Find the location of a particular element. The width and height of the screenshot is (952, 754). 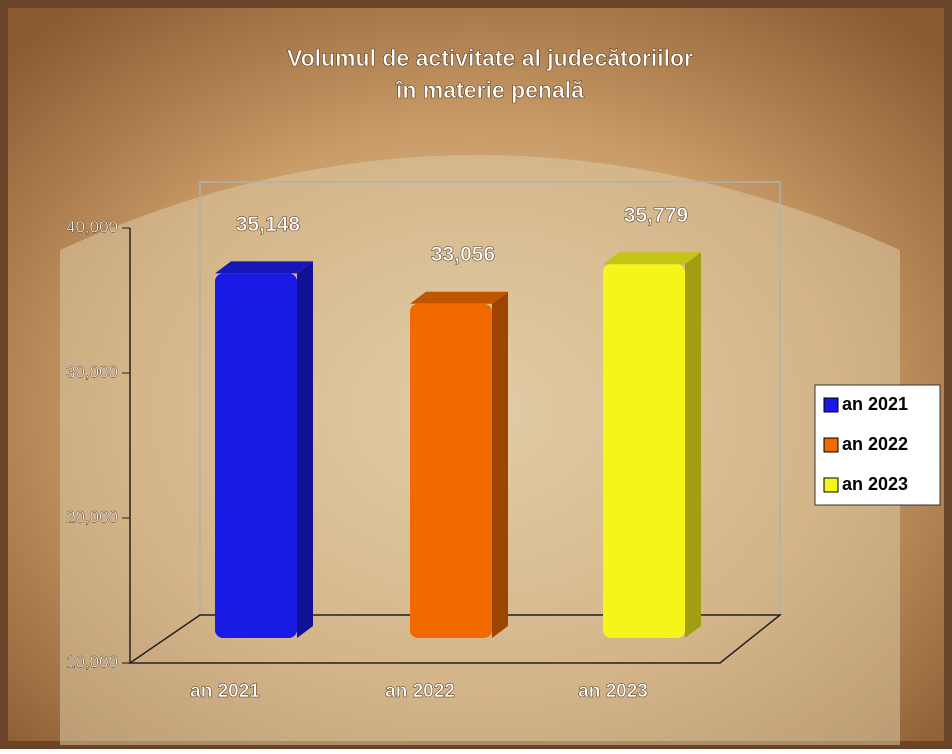

x-tick-label: an 2023 is located at coordinates (613, 691).